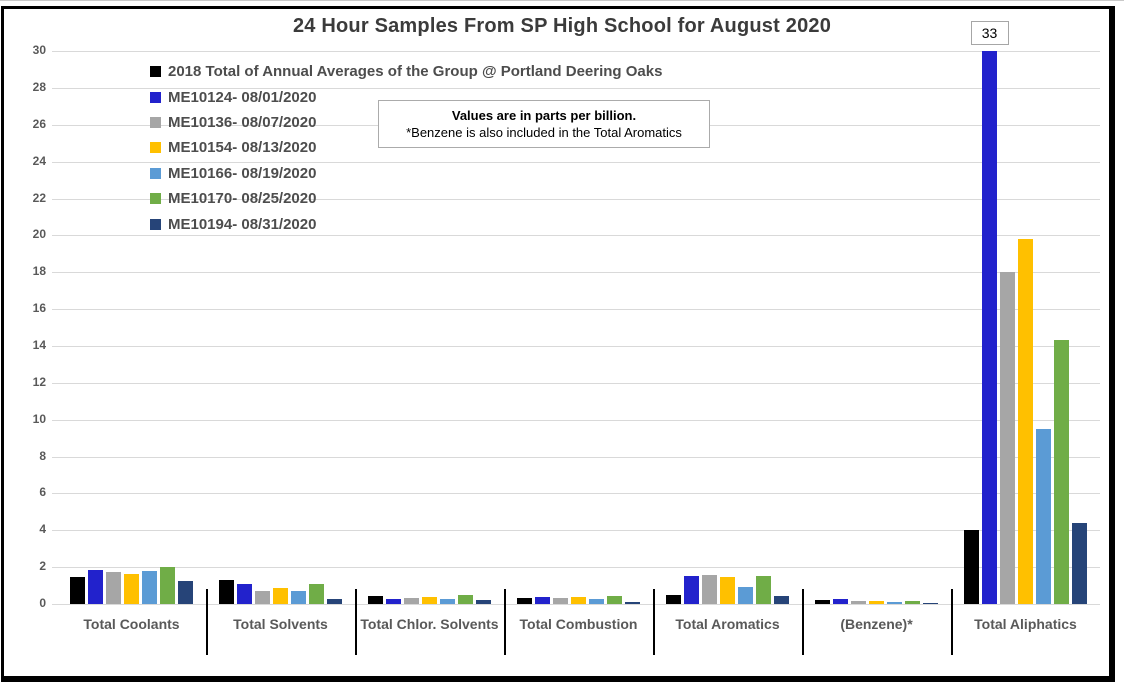 The image size is (1124, 688). I want to click on legend-label: ME10170- 08/25/2020, so click(242, 199).